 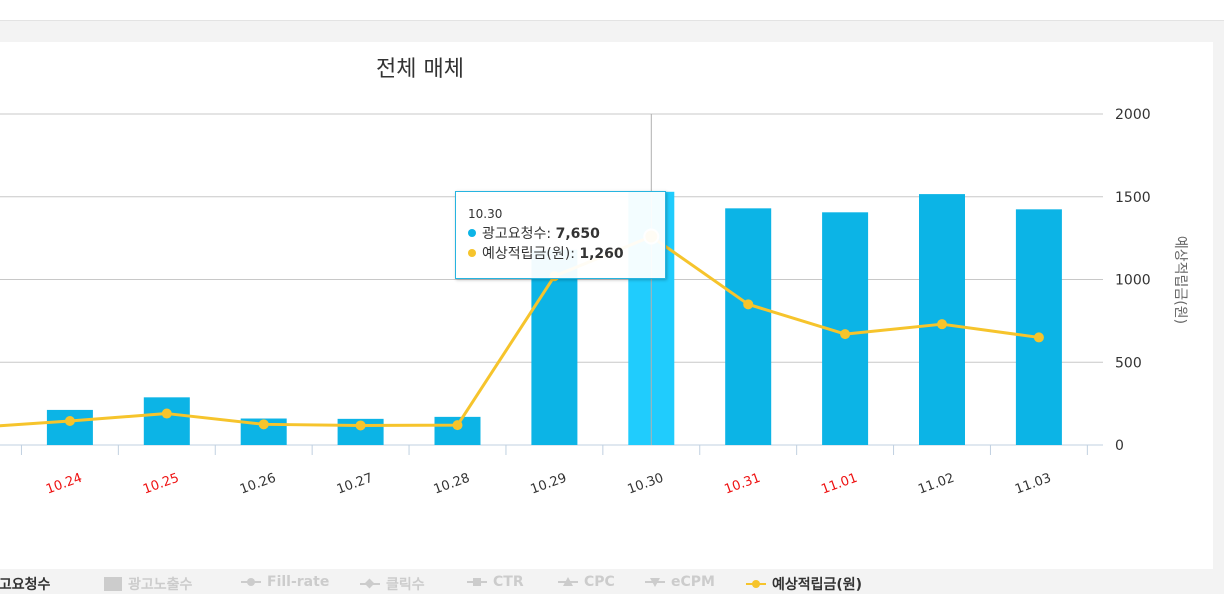 I want to click on point-11.03, so click(x=1038, y=337).